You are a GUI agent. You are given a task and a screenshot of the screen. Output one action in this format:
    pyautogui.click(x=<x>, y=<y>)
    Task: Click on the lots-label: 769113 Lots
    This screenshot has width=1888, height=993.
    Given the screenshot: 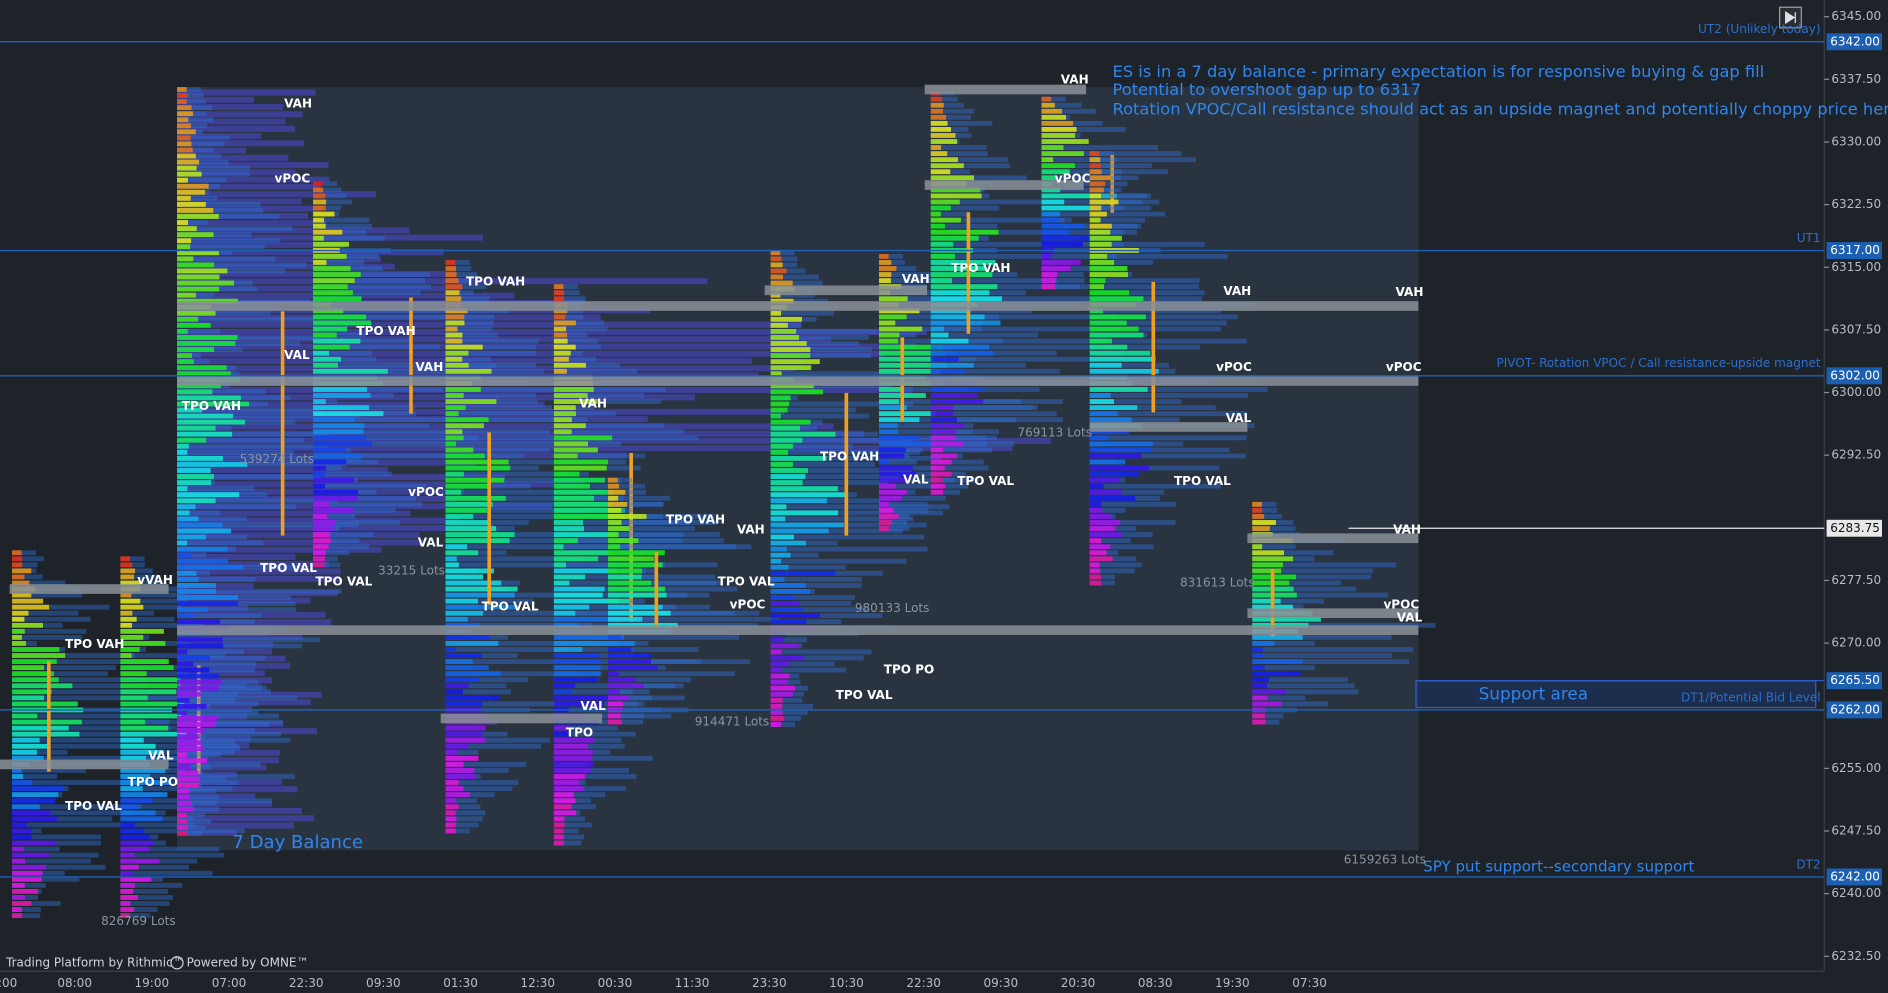 What is the action you would take?
    pyautogui.click(x=1054, y=432)
    